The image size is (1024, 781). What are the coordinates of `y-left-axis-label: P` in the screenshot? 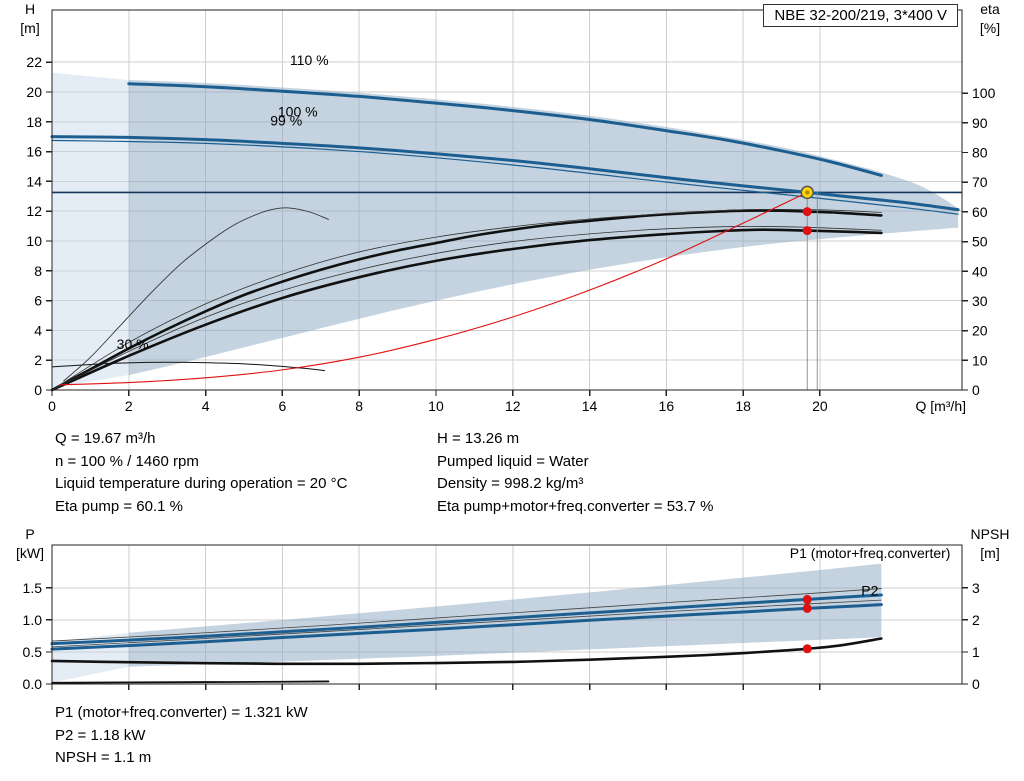 It's located at (29, 534).